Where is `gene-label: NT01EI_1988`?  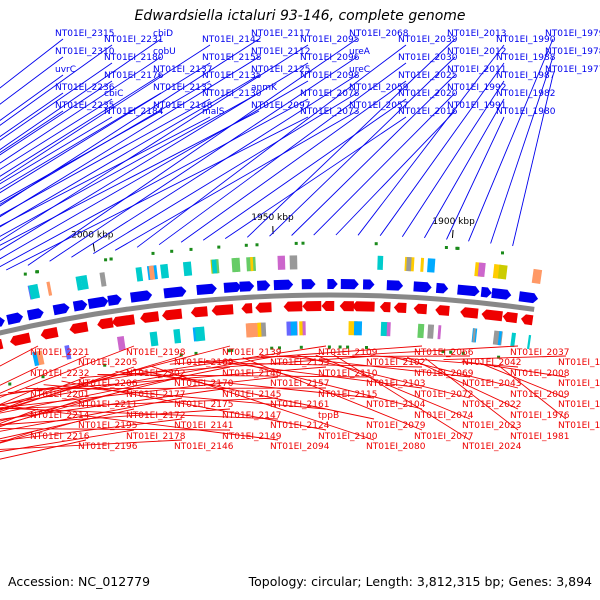 gene-label: NT01EI_1988 is located at coordinates (526, 58).